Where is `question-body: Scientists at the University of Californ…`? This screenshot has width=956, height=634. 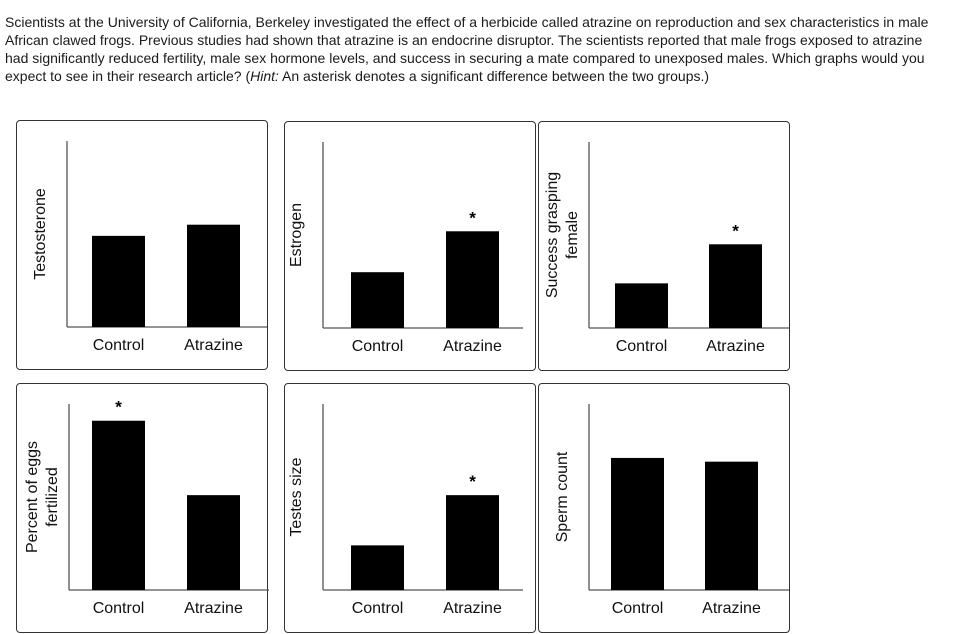
question-body: Scientists at the University of Californ… is located at coordinates (467, 49).